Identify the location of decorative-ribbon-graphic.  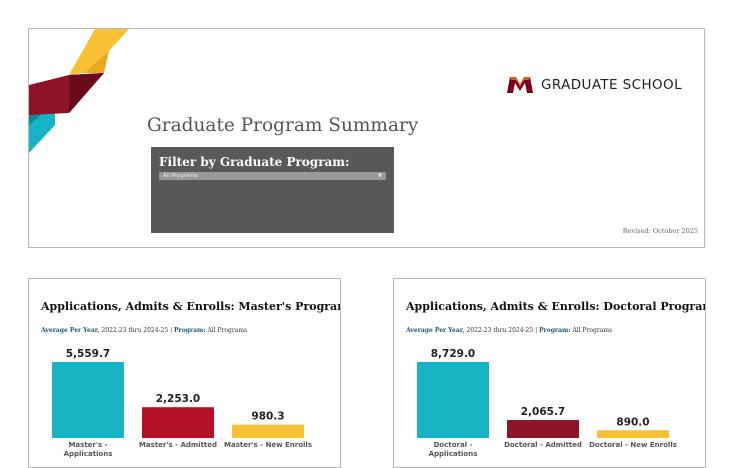
(79, 91).